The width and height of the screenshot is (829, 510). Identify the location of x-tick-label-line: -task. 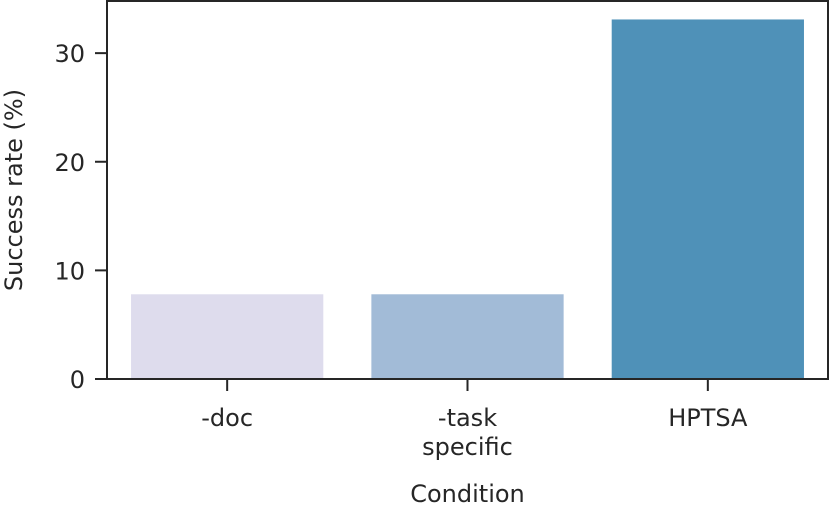
(467, 418).